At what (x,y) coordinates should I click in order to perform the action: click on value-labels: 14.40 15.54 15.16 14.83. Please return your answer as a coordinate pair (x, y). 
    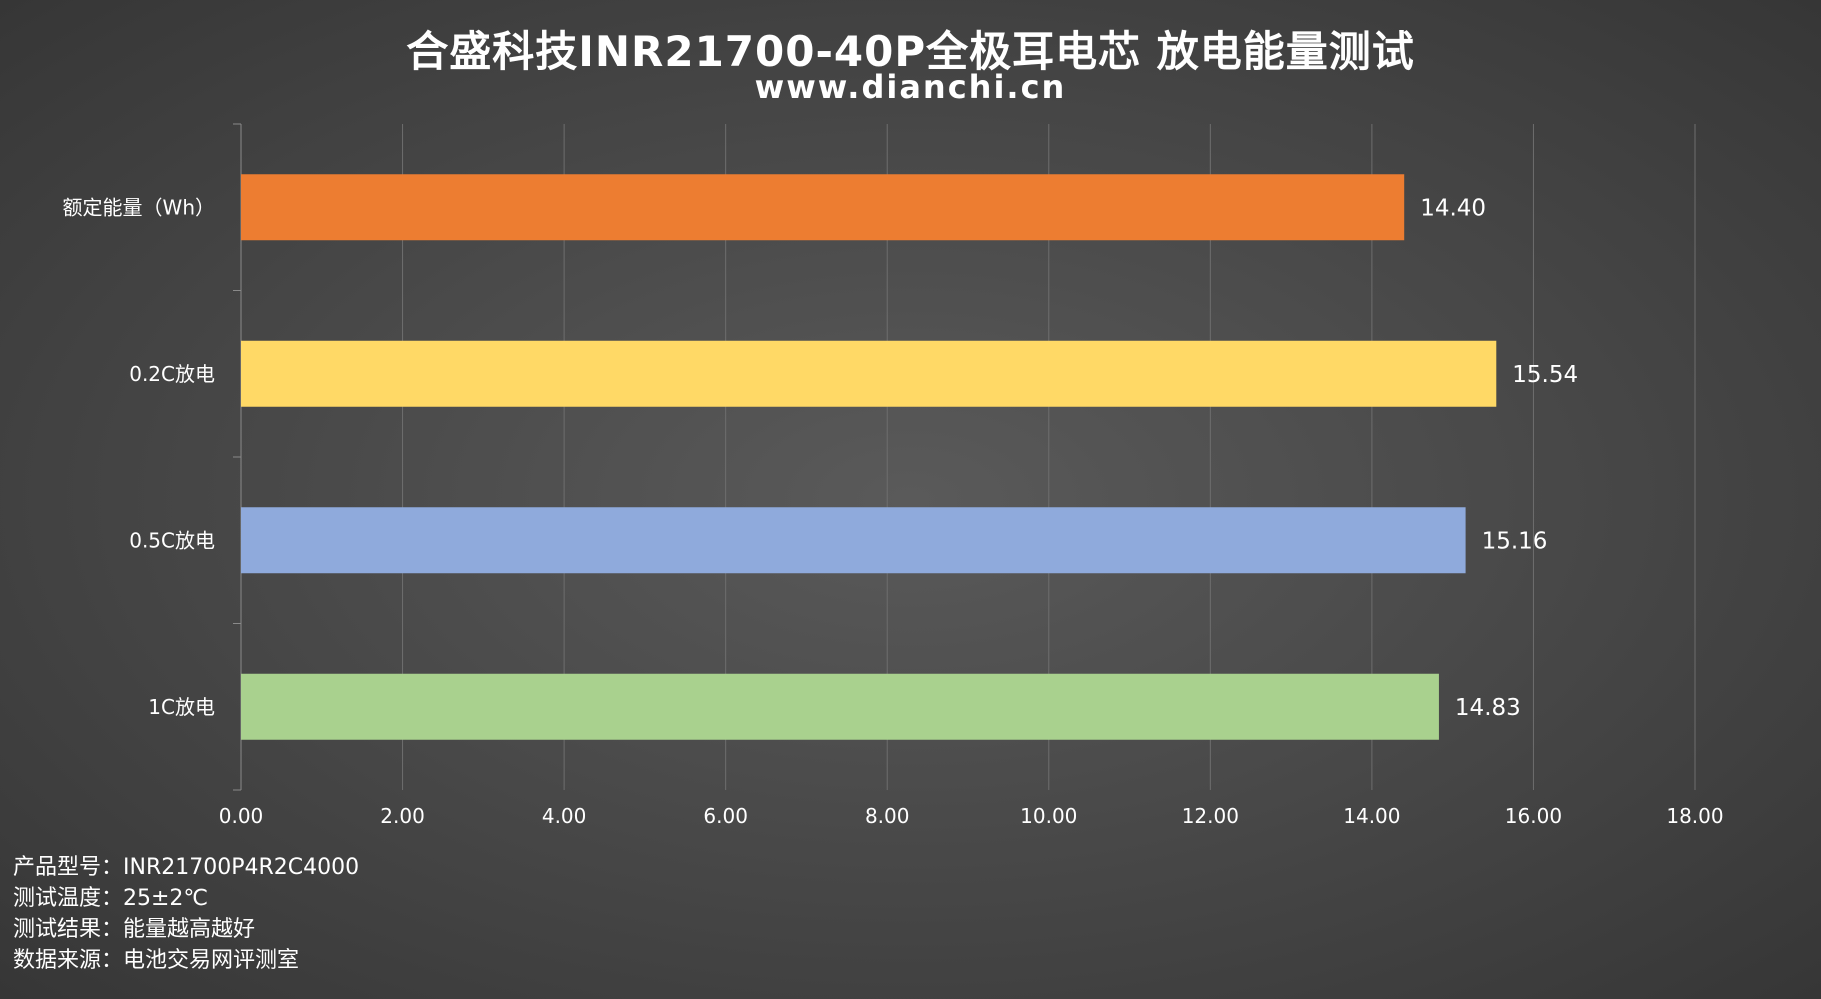
    Looking at the image, I should click on (1499, 458).